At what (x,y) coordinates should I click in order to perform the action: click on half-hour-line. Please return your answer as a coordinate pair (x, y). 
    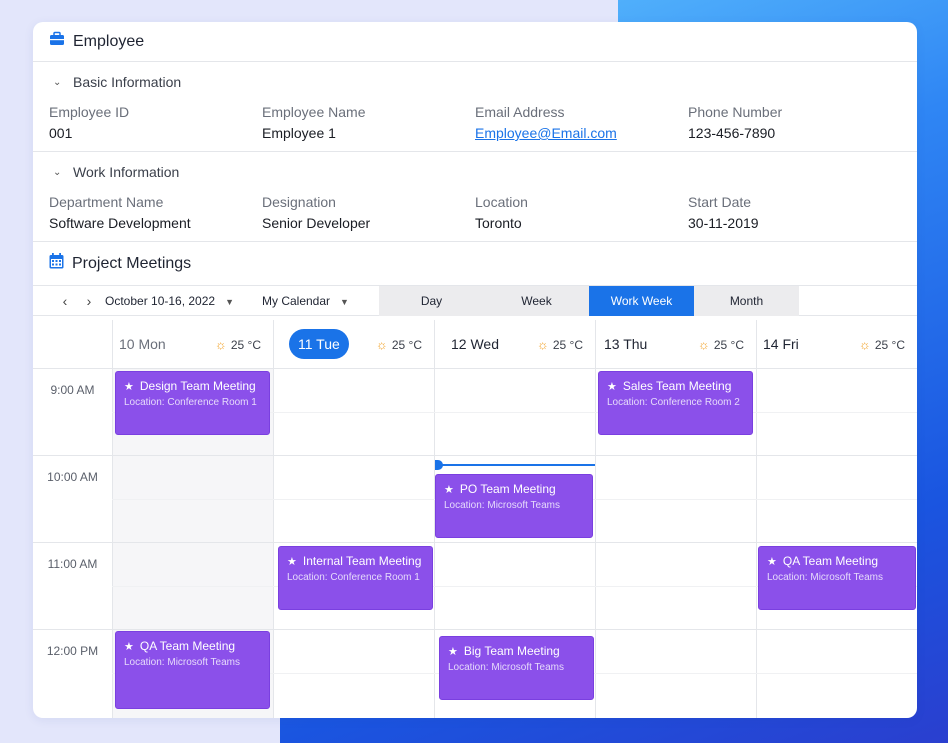
    Looking at the image, I should click on (514, 586).